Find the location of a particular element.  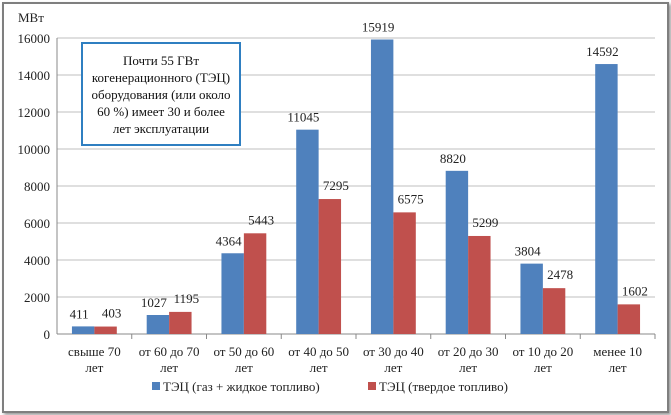

data-label: 1602 is located at coordinates (635, 290).